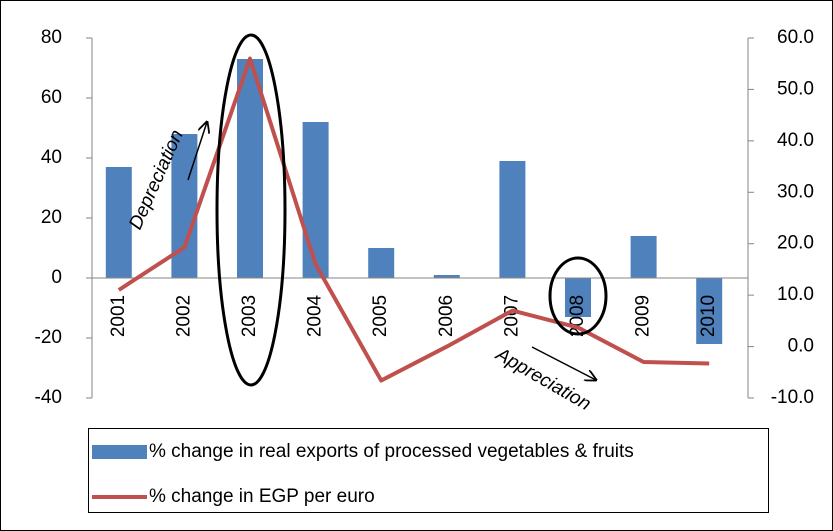 Image resolution: width=833 pixels, height=531 pixels. What do you see at coordinates (795, 88) in the screenshot?
I see `y2-tick-label: 50.0` at bounding box center [795, 88].